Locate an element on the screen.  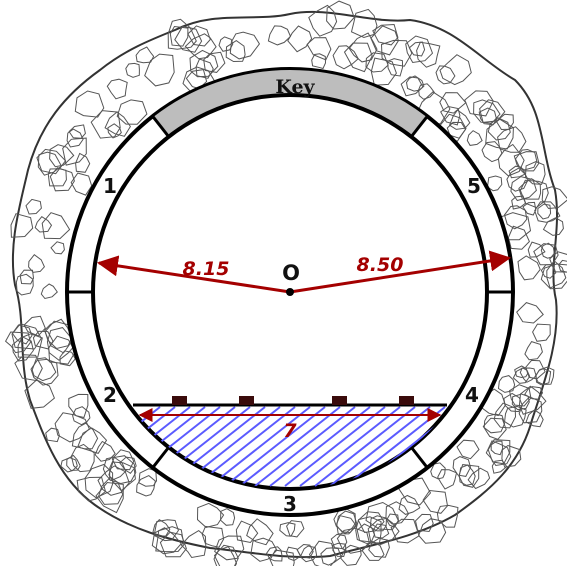
center-point is located at coordinates (290, 292).